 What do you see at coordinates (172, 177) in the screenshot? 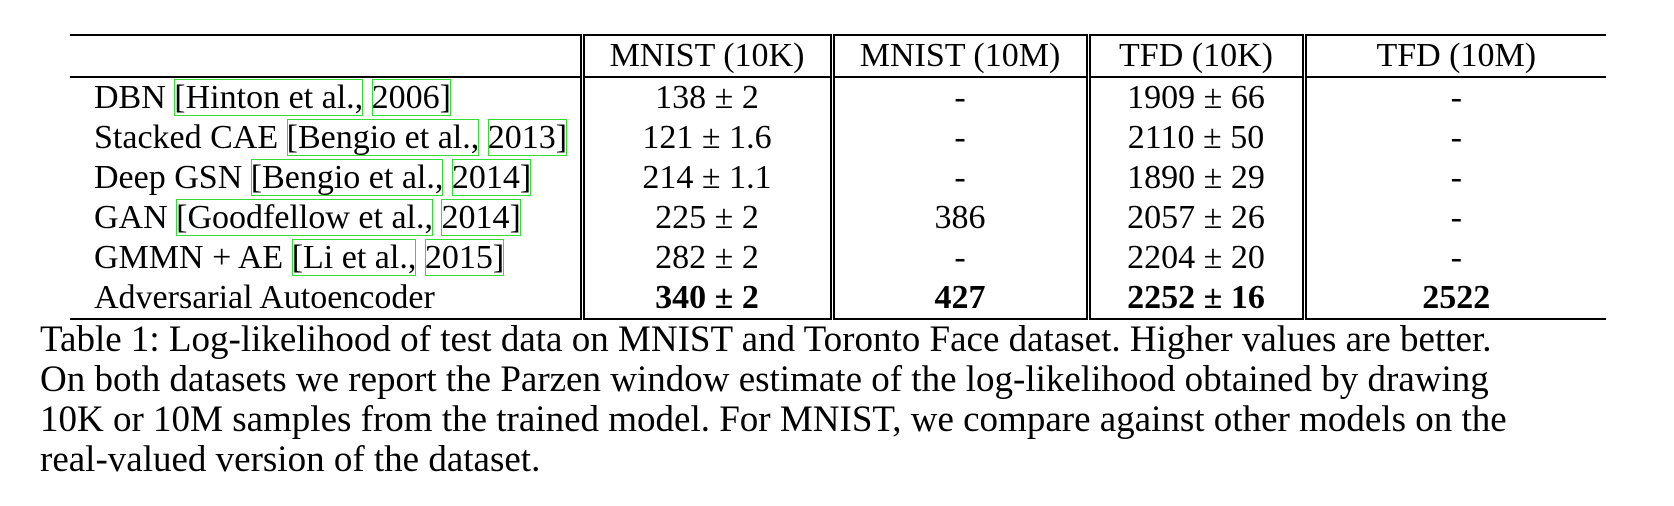
I see `model-name: Deep GSN` at bounding box center [172, 177].